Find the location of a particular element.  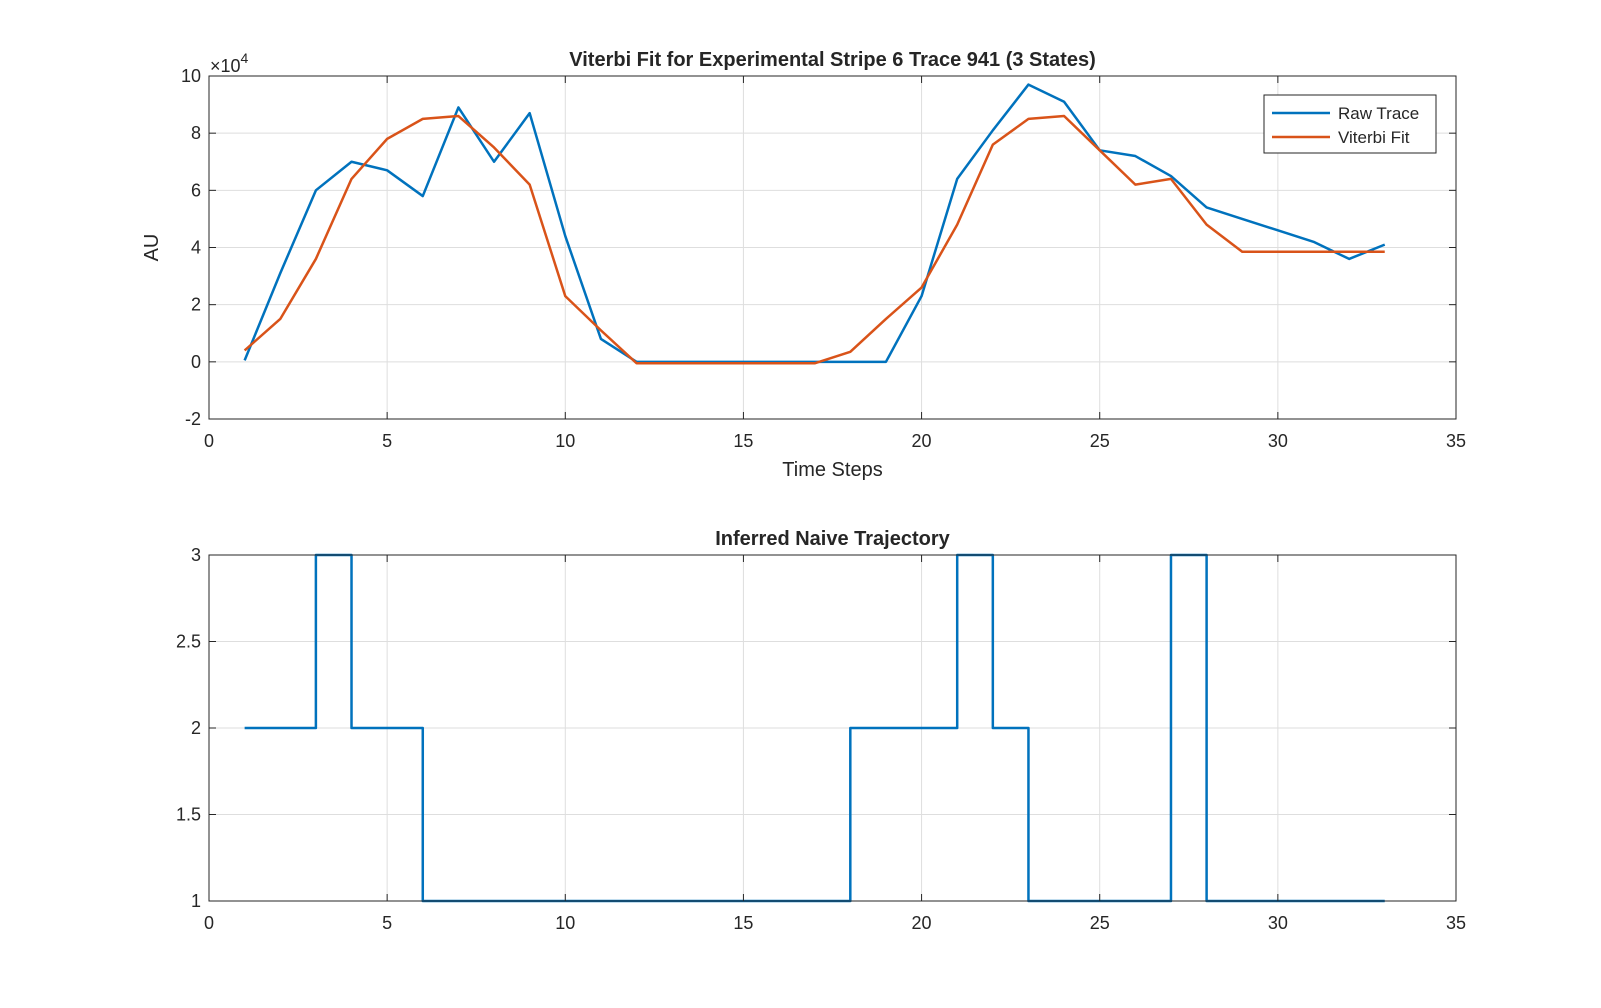

chart-title: Inferred Naive Trajectory is located at coordinates (832, 539).